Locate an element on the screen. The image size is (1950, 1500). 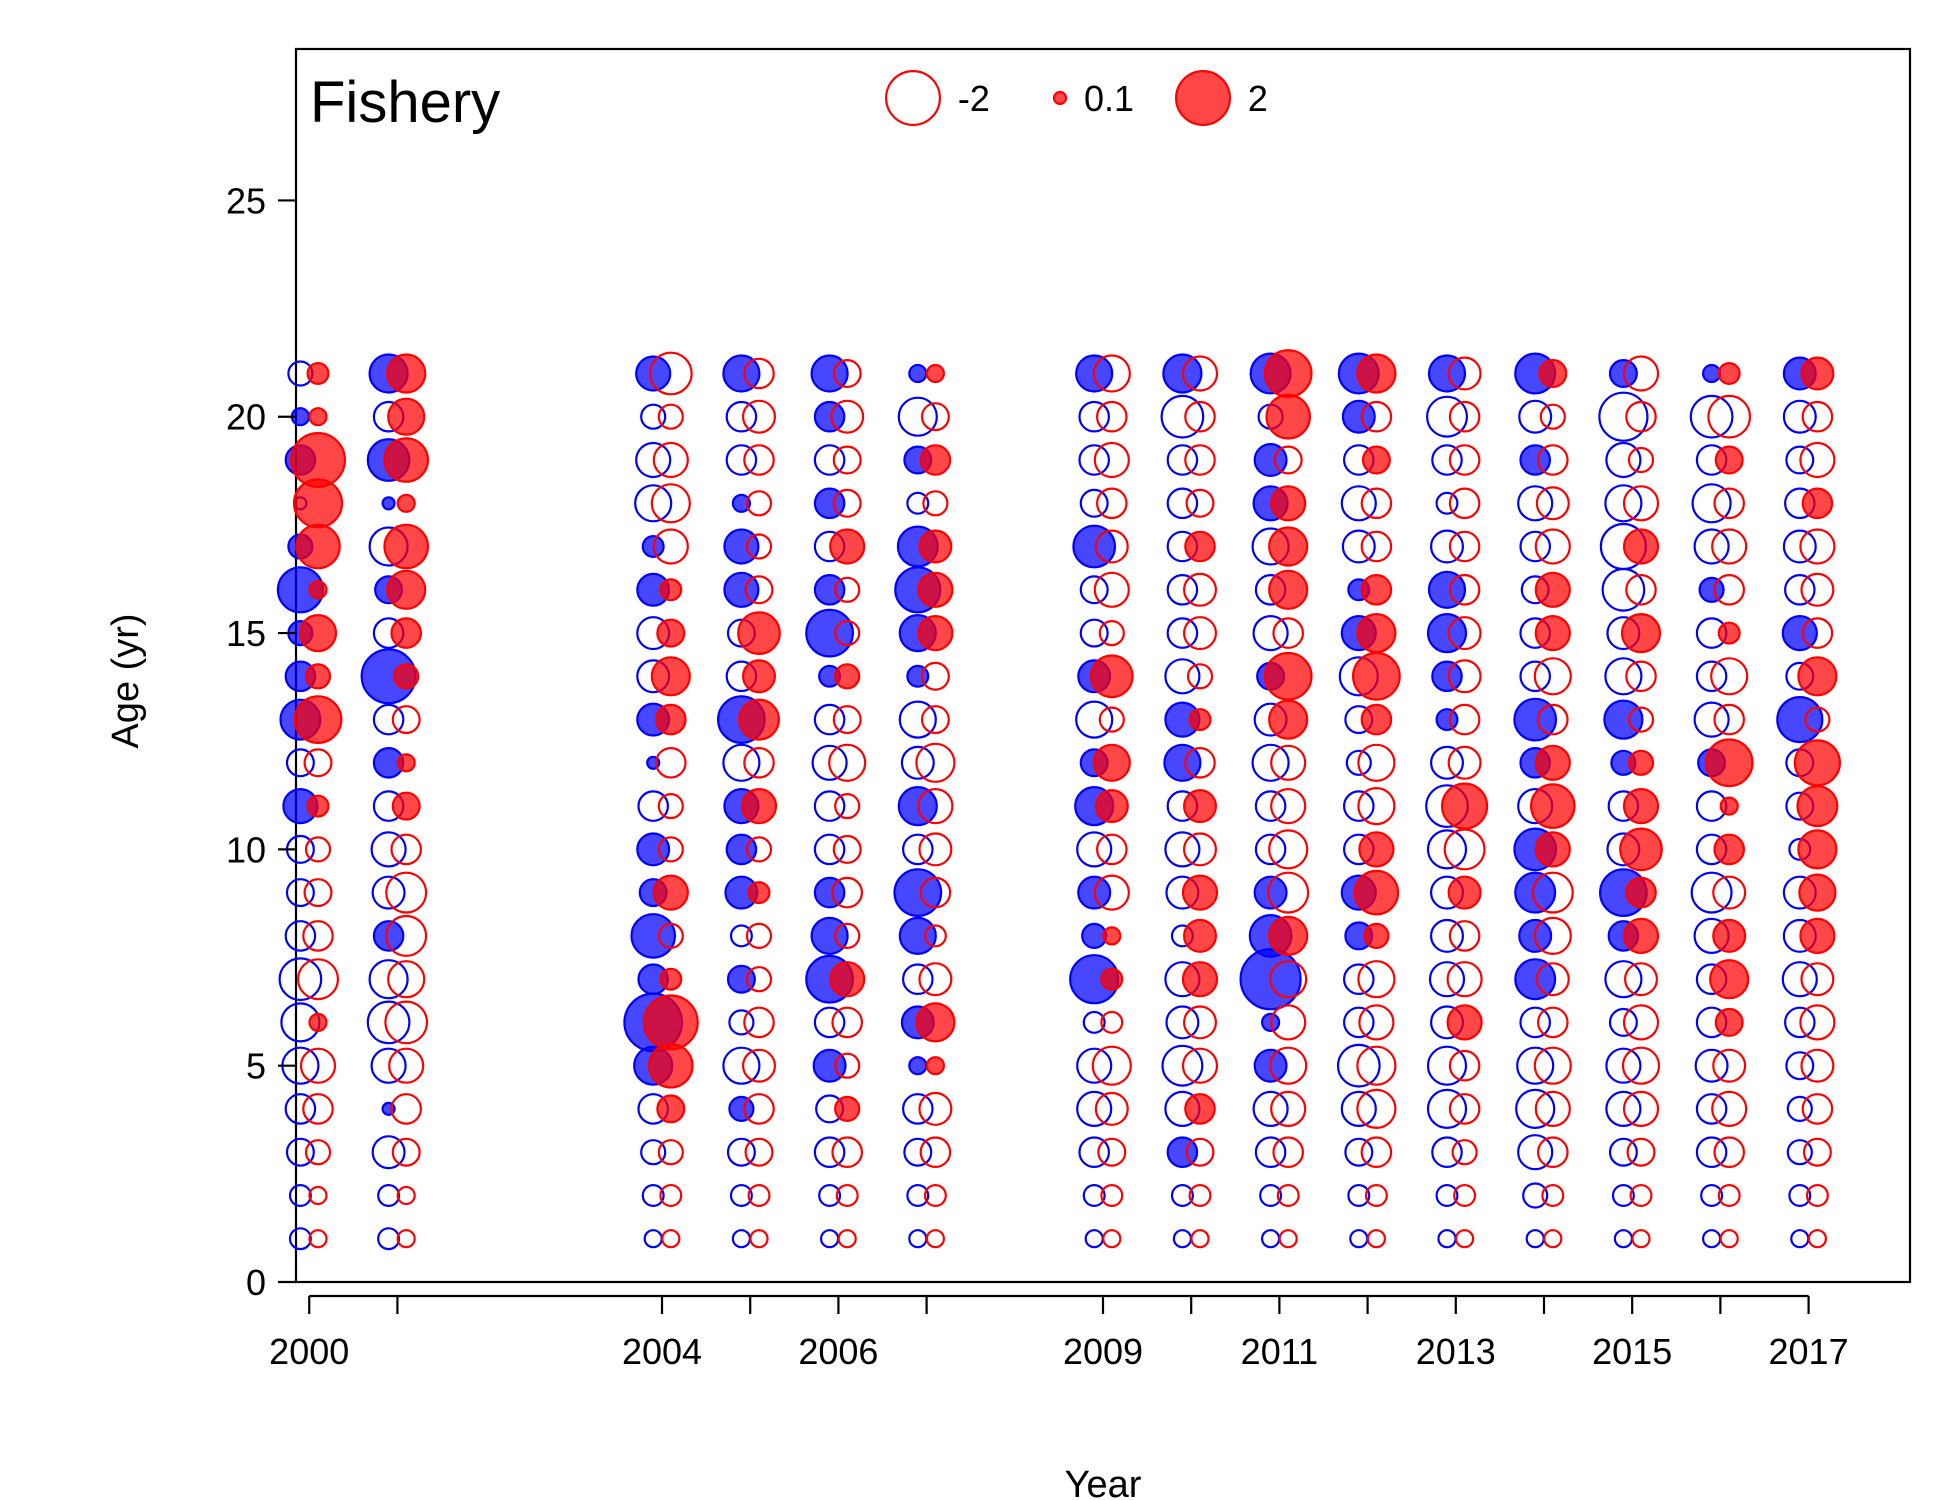
y-tick-label: 15 is located at coordinates (246, 633).